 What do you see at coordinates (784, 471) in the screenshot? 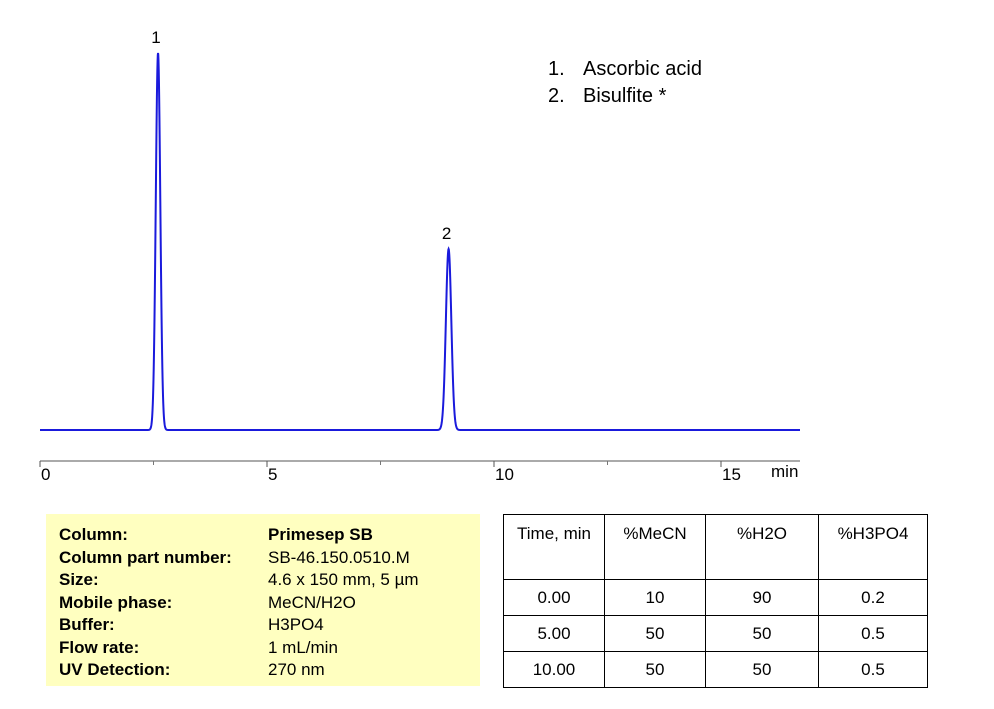
I see `x-axis-unit-label: min` at bounding box center [784, 471].